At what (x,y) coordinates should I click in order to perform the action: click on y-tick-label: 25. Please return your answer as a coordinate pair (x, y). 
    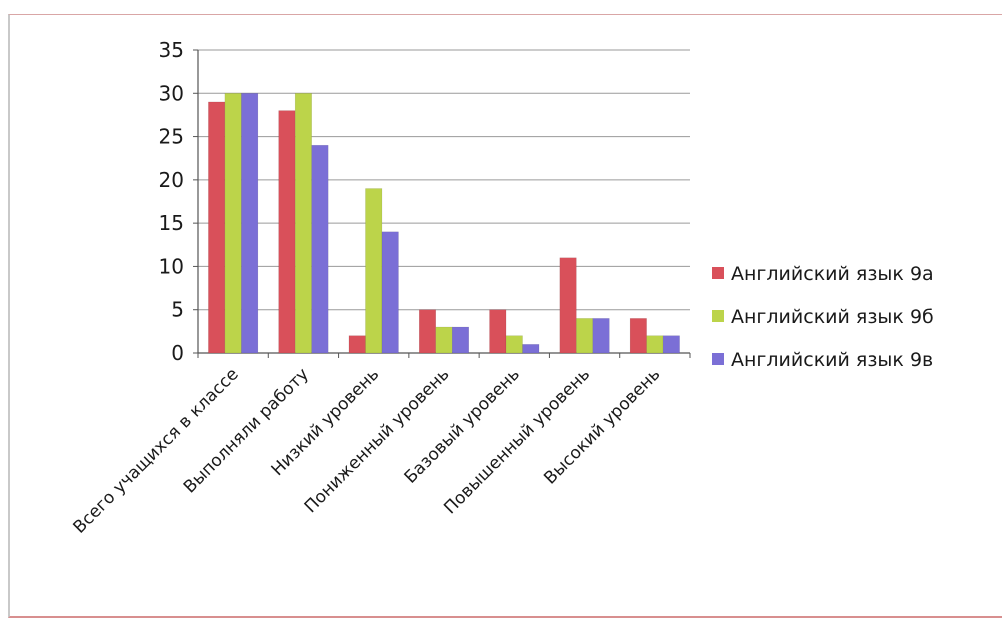
    Looking at the image, I should click on (171, 137).